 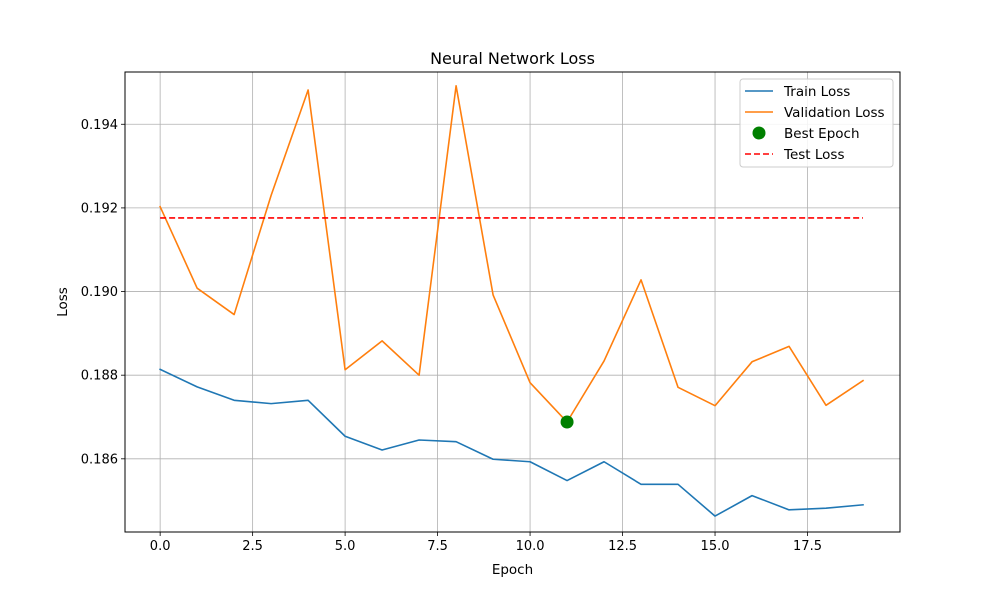 What do you see at coordinates (512, 570) in the screenshot?
I see `x-axis-label: Epoch` at bounding box center [512, 570].